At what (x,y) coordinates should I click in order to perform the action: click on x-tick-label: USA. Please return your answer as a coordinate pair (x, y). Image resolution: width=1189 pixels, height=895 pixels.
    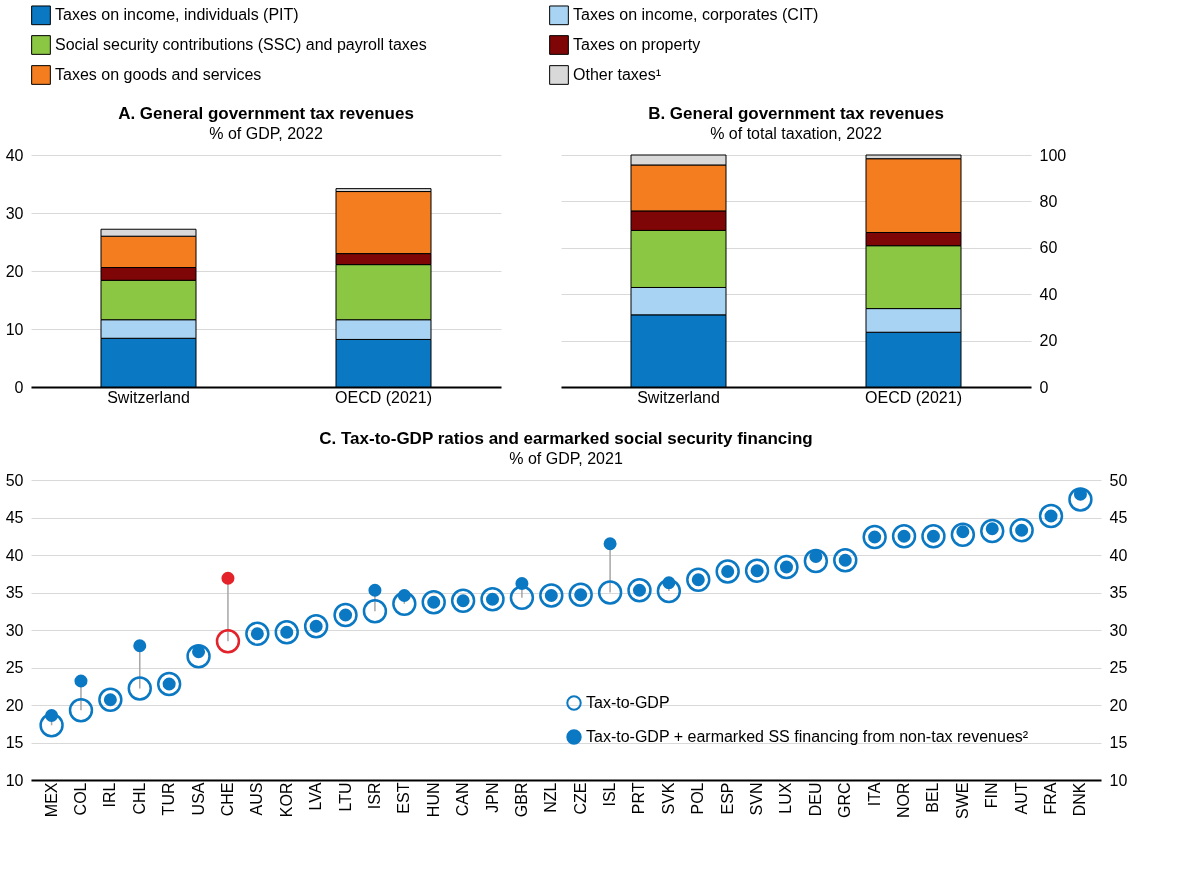
    Looking at the image, I should click on (198, 799).